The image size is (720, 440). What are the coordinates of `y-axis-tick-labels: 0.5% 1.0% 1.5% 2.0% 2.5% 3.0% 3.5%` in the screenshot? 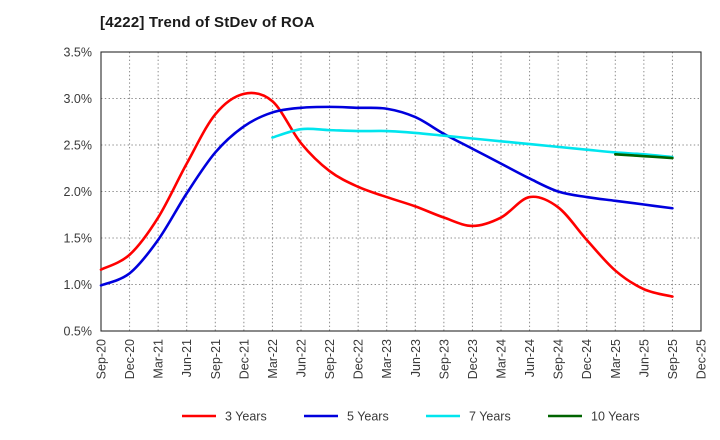 It's located at (78, 192).